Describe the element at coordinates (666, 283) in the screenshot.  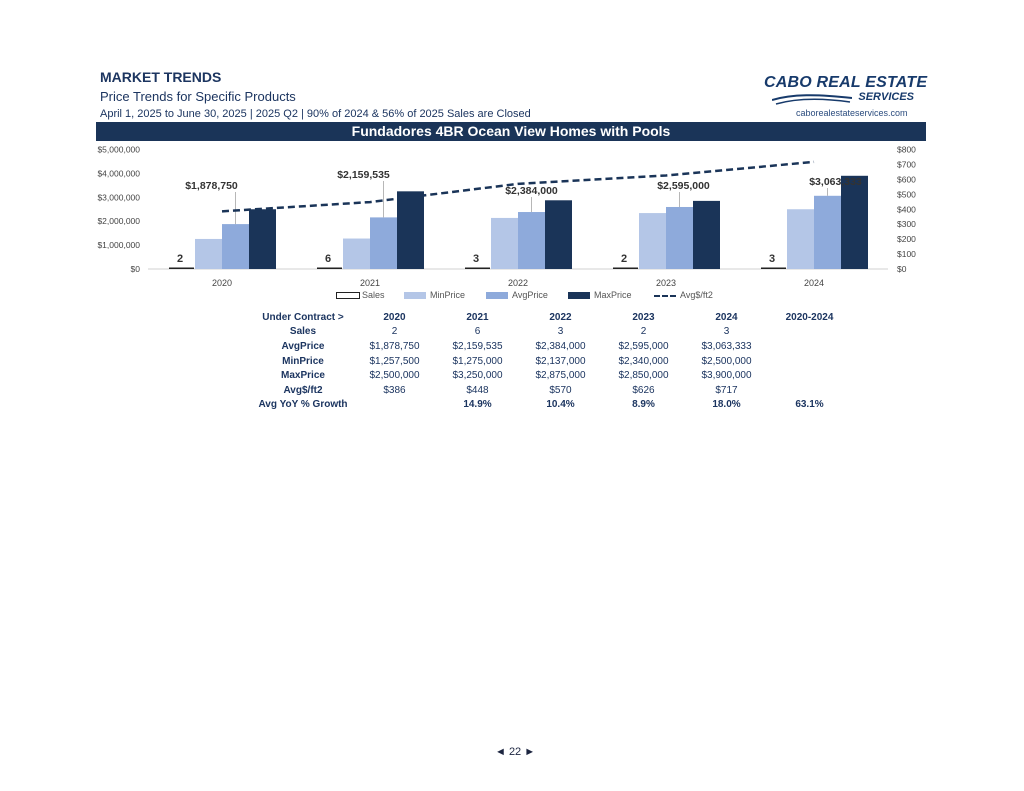
I see `x-tick-label: 2023` at that location.